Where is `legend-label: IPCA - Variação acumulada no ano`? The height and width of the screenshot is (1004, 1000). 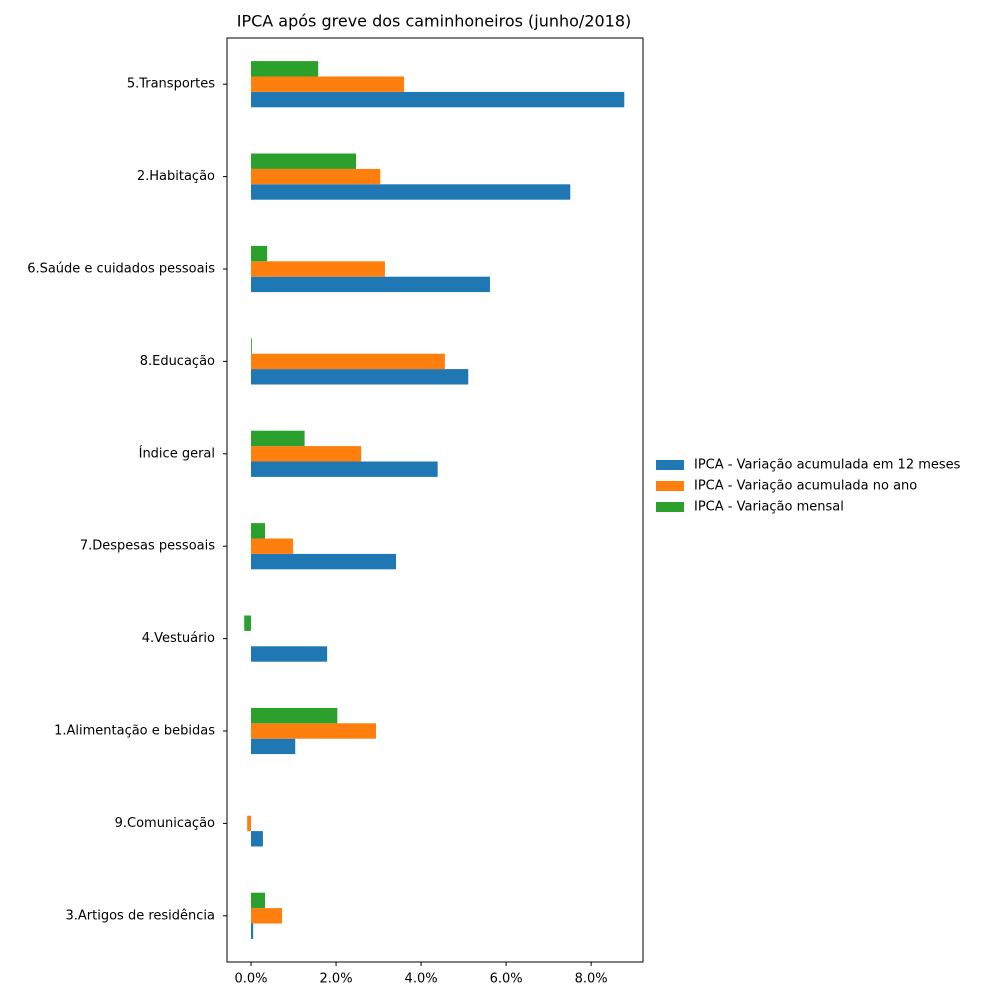 legend-label: IPCA - Variação acumulada no ano is located at coordinates (805, 486).